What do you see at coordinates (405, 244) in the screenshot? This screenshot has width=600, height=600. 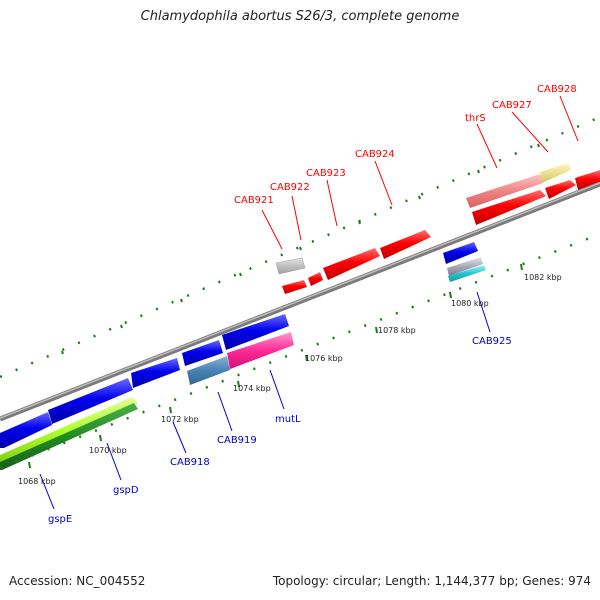 I see `gene-cab924` at bounding box center [405, 244].